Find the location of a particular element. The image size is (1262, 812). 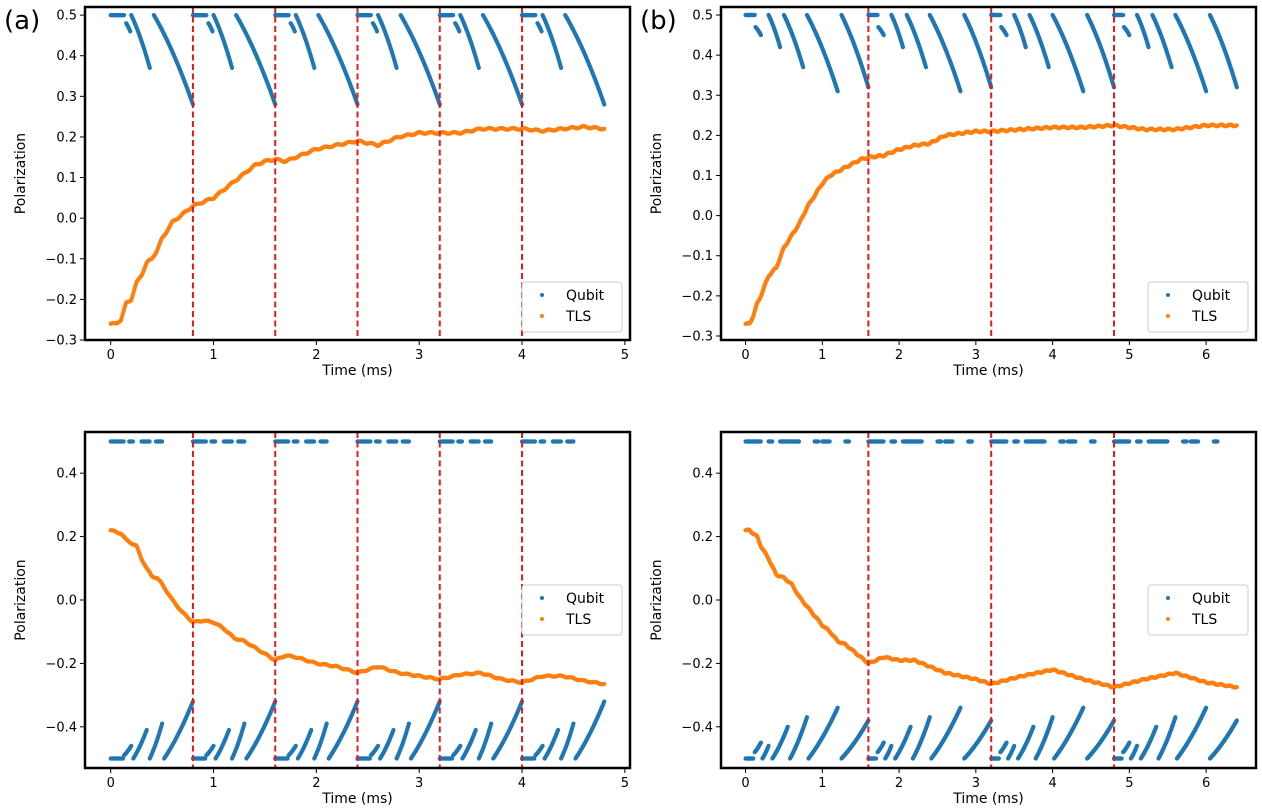

x-tick-label: 6 is located at coordinates (1206, 355).